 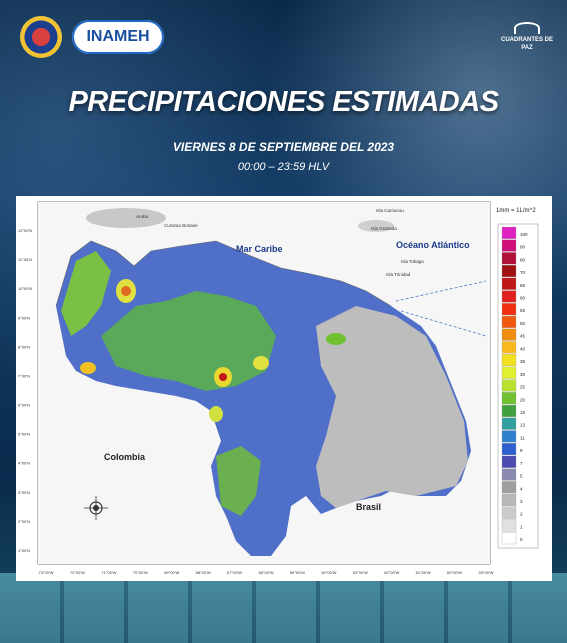 What do you see at coordinates (108, 572) in the screenshot?
I see `lon-tick-label: 71°00'W` at bounding box center [108, 572].